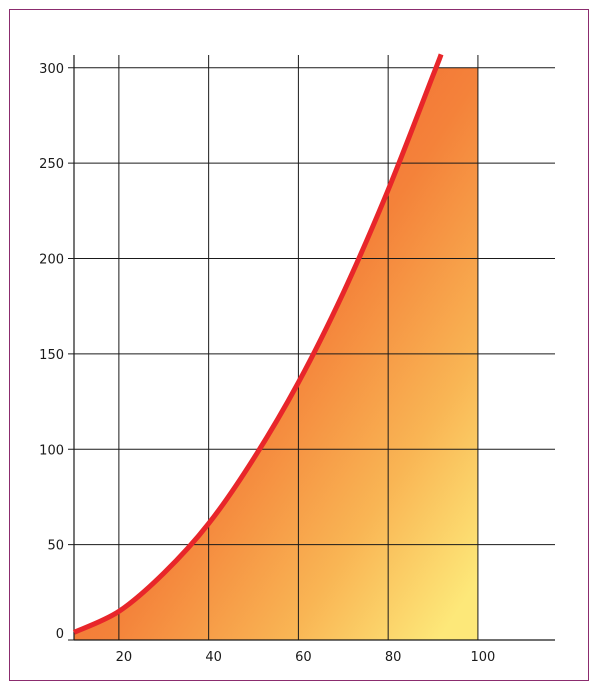  What do you see at coordinates (51, 355) in the screenshot?
I see `y-tick-label-150: 150` at bounding box center [51, 355].